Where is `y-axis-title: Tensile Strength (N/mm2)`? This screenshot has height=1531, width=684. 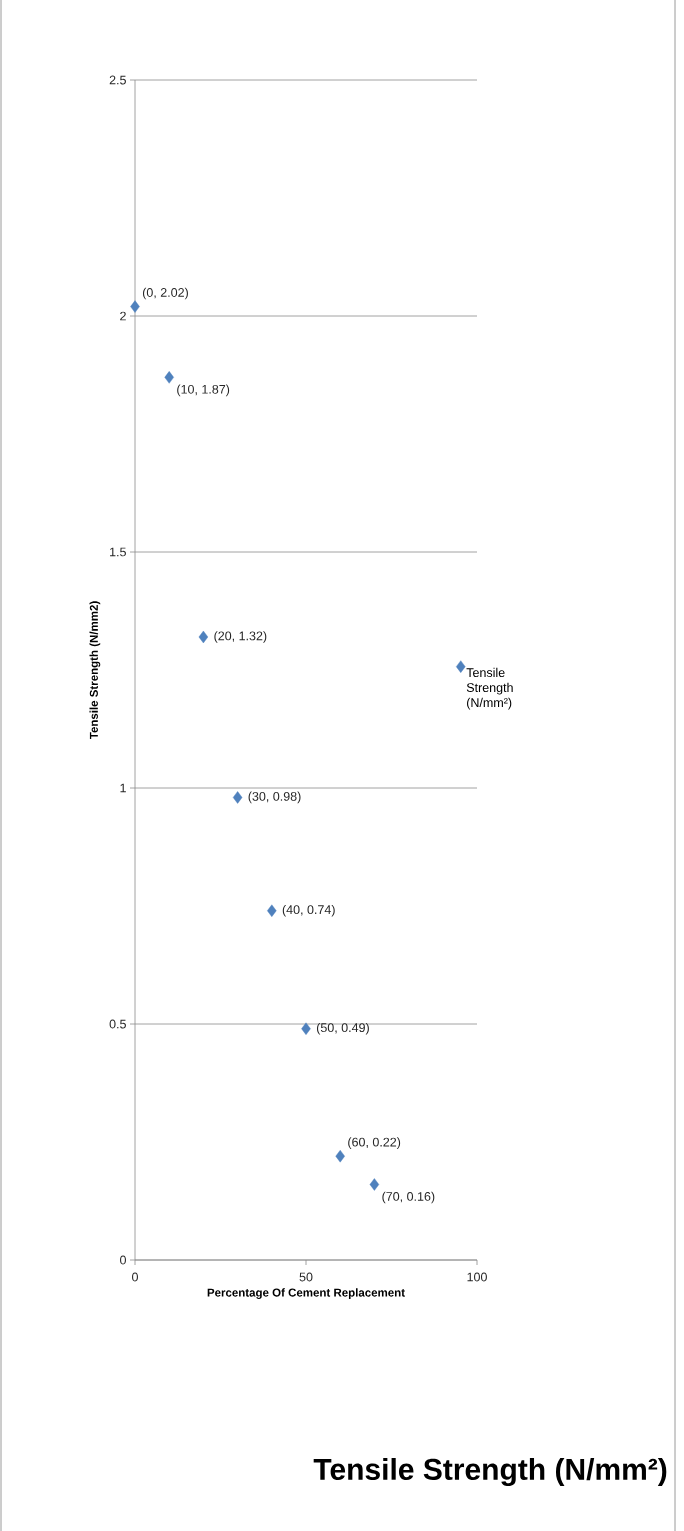 y-axis-title: Tensile Strength (N/mm2) is located at coordinates (95, 670).